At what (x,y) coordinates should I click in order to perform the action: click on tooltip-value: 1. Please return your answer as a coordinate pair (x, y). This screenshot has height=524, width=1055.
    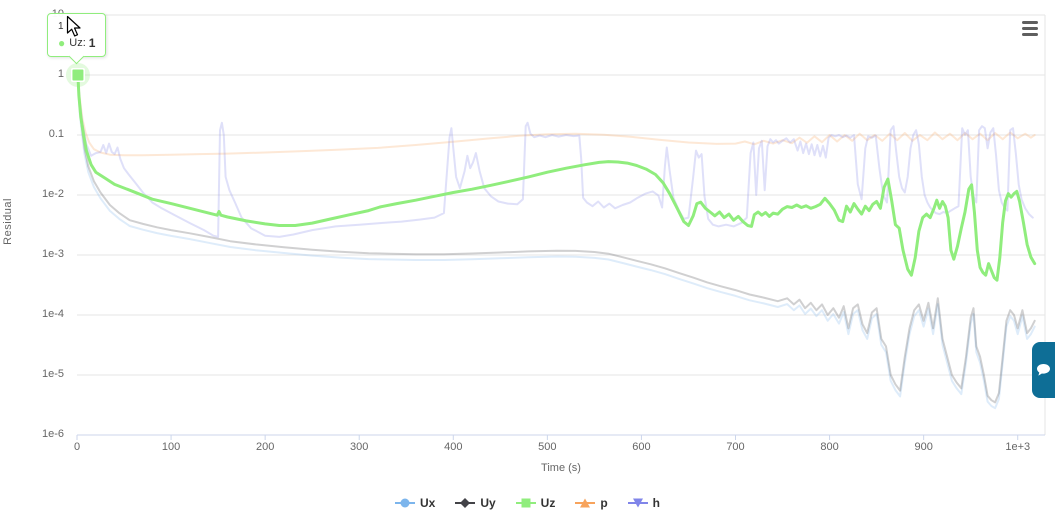
    Looking at the image, I should click on (92, 43).